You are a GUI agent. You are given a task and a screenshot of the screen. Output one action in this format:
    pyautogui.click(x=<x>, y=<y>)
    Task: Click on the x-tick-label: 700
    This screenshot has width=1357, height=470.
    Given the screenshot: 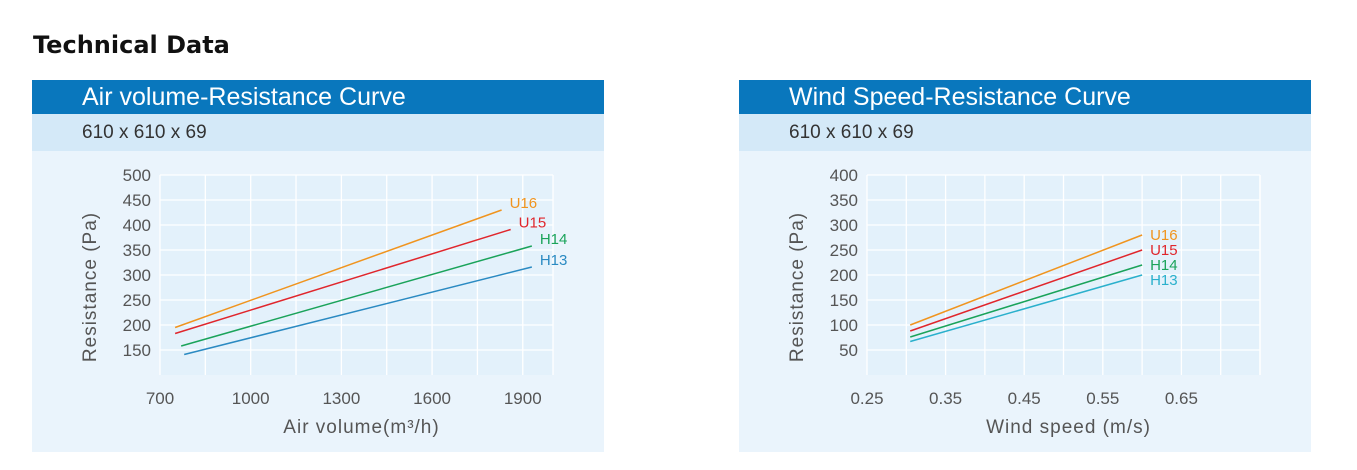 What is the action you would take?
    pyautogui.click(x=160, y=398)
    